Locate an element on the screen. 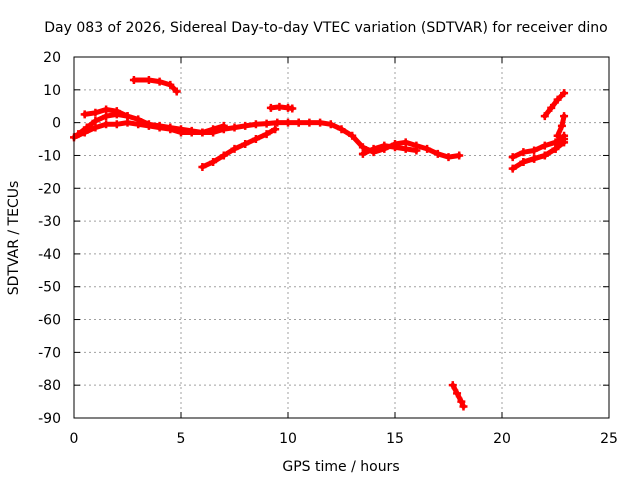 The height and width of the screenshot is (480, 640). series-arc13 is located at coordinates (561, 126).